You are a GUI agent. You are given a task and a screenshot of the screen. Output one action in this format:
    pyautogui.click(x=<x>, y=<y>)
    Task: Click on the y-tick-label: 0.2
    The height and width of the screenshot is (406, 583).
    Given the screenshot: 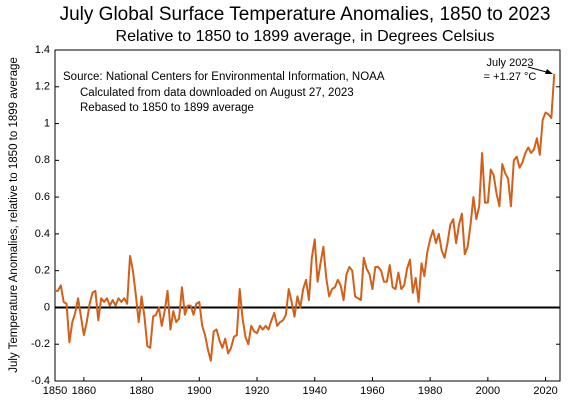 What is the action you would take?
    pyautogui.click(x=42, y=271)
    